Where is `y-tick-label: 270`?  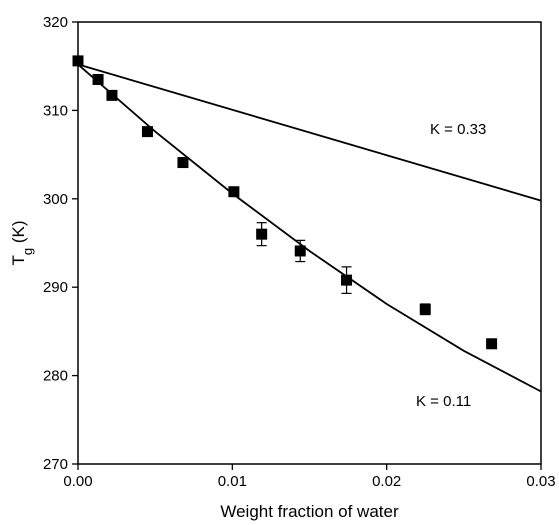
y-tick-label: 270 is located at coordinates (55, 464).